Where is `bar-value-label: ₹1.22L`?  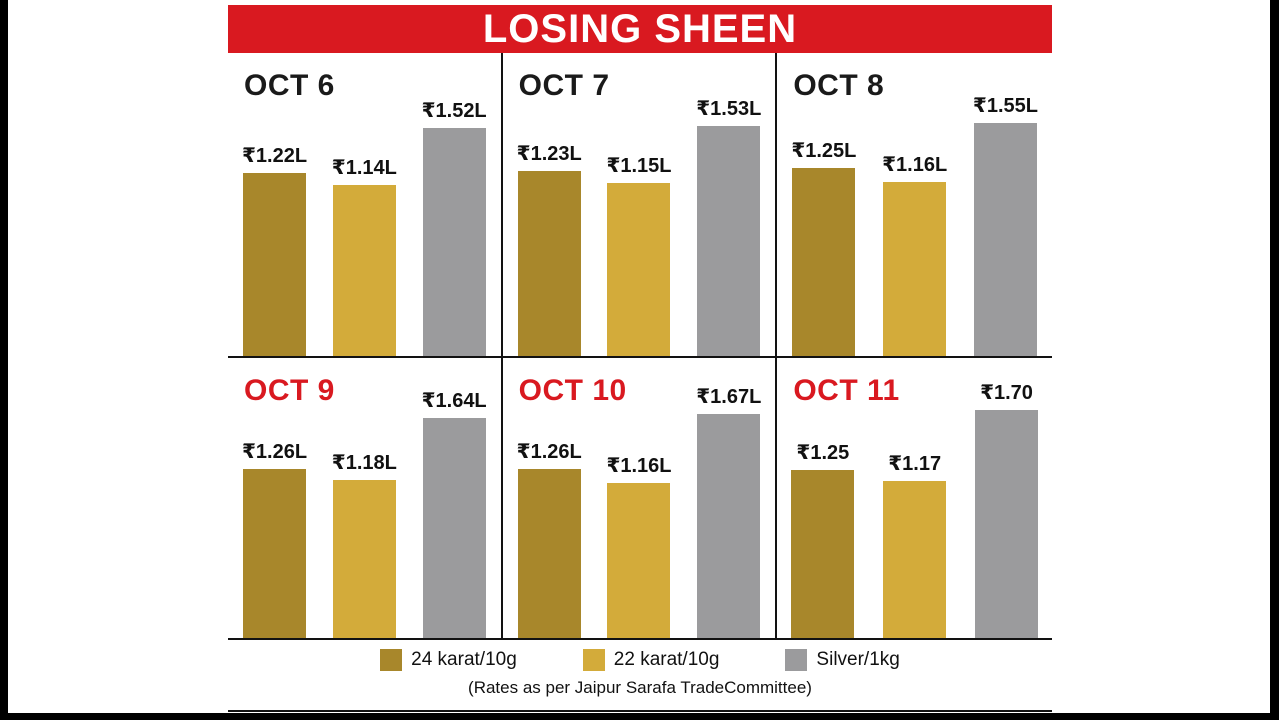
bar-value-label: ₹1.22L is located at coordinates (275, 156).